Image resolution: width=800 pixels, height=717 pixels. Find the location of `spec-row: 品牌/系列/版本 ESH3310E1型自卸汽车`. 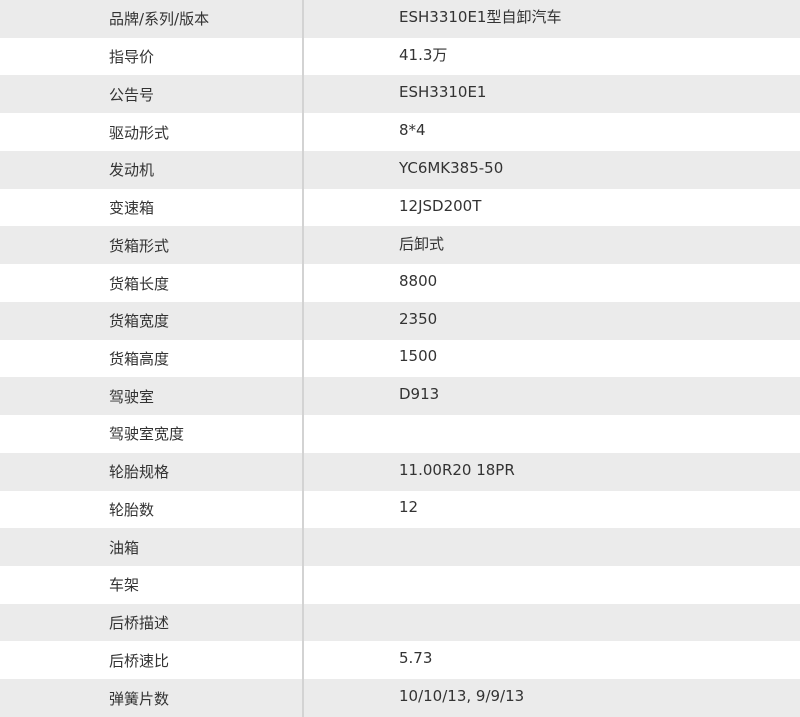

spec-row: 品牌/系列/版本 ESH3310E1型自卸汽车 is located at coordinates (400, 19).